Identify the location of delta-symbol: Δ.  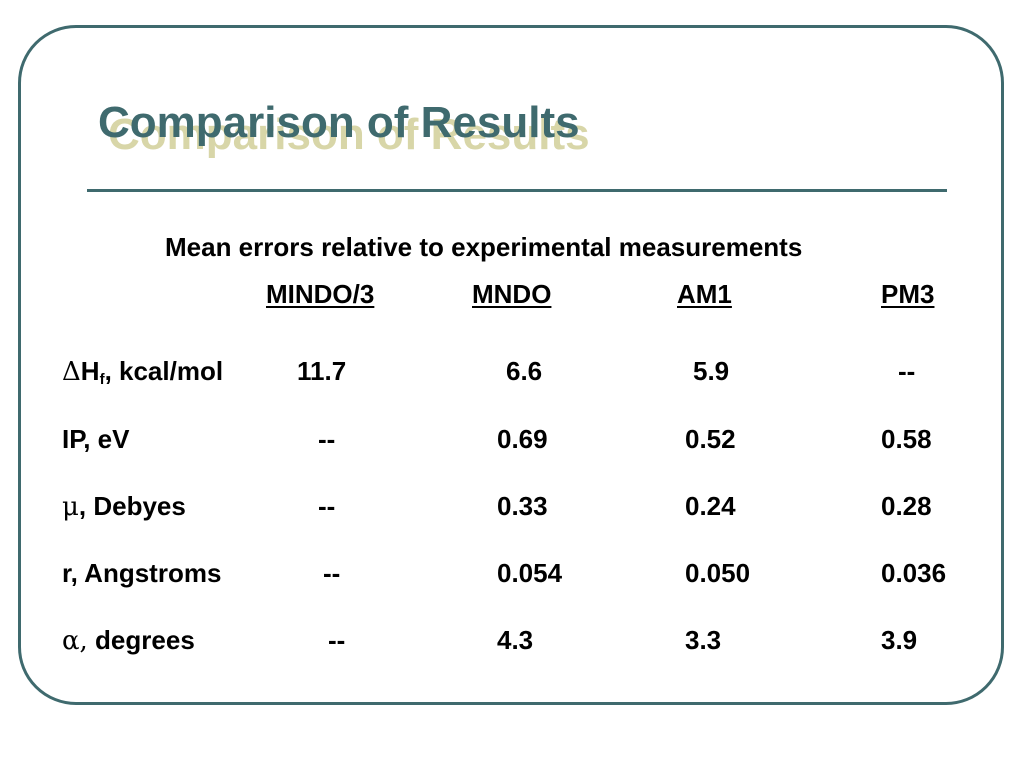
(71, 372).